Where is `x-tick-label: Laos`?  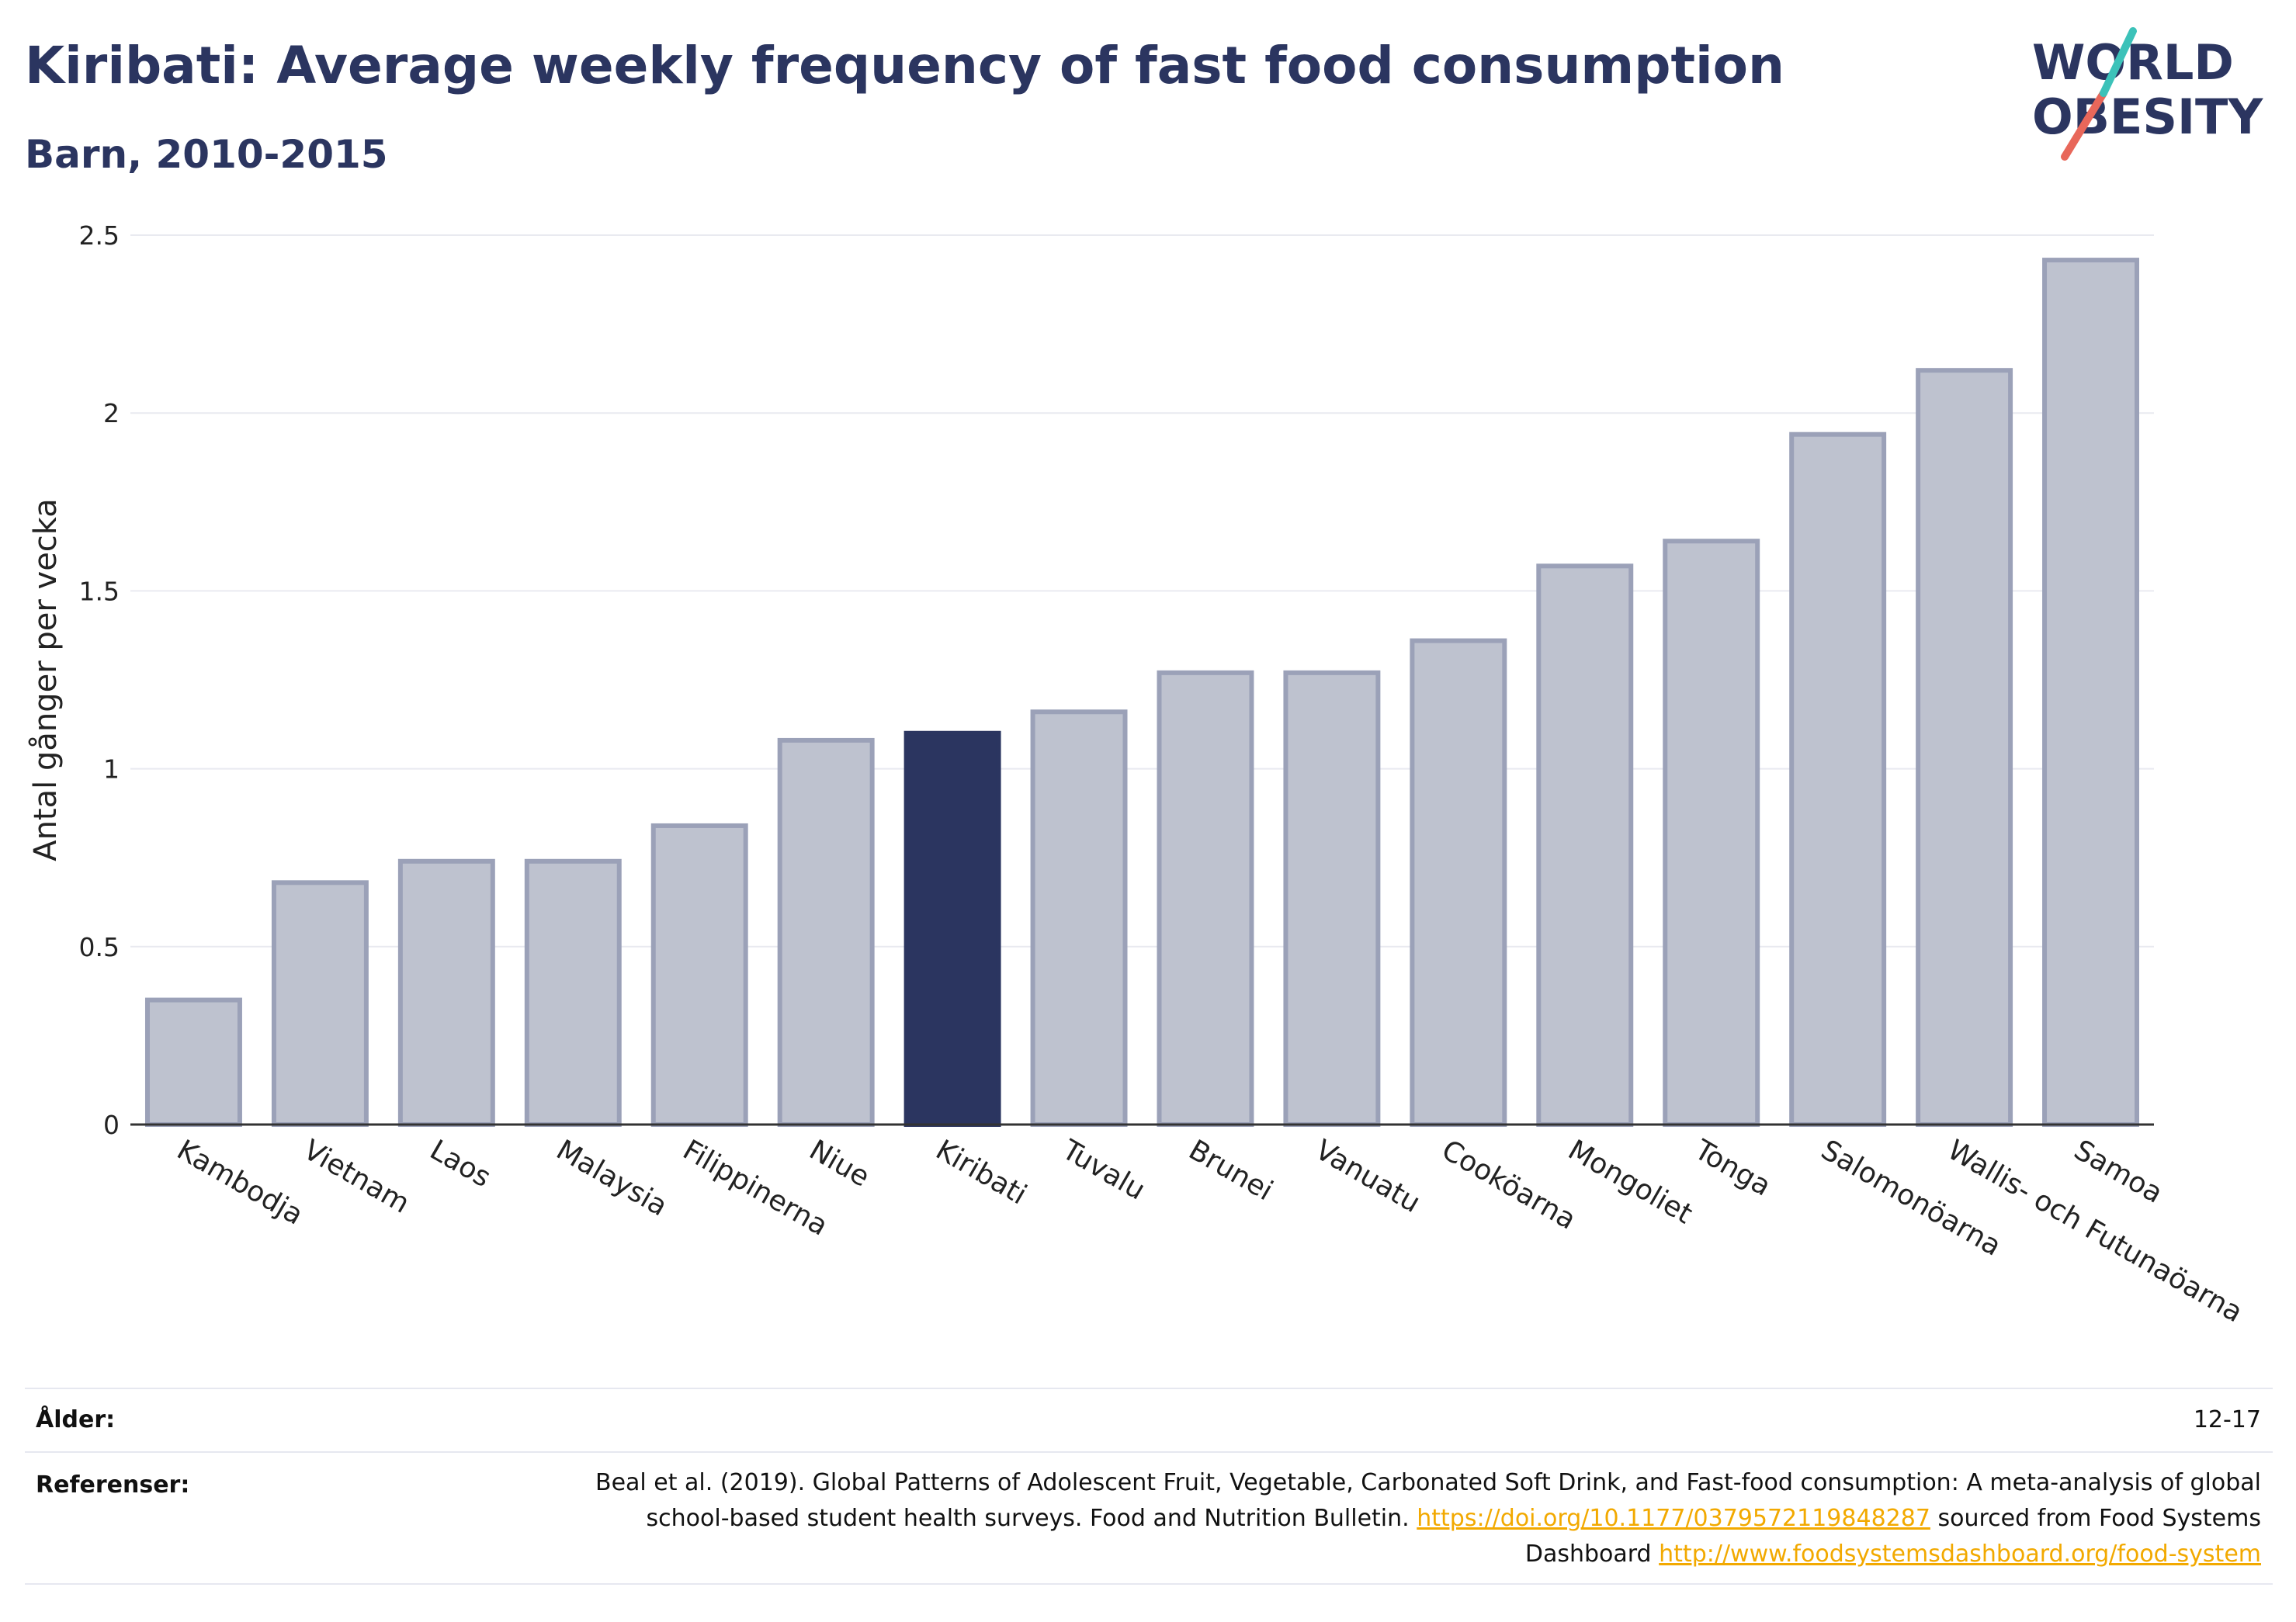 x-tick-label: Laos is located at coordinates (460, 1164).